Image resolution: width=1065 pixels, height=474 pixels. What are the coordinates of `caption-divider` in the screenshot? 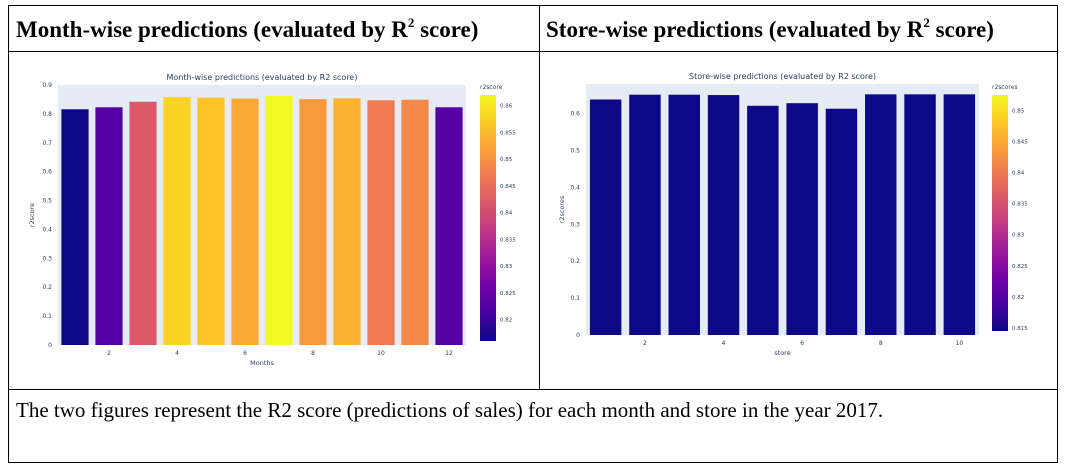 It's located at (533, 389).